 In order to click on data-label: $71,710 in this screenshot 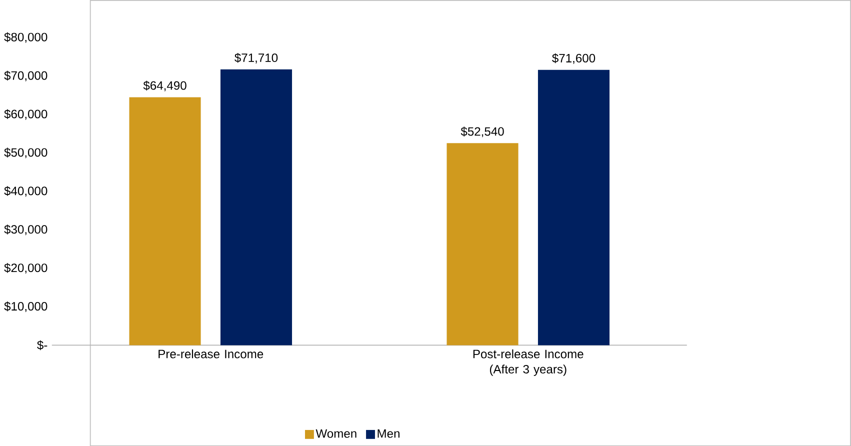, I will do `click(256, 58)`.